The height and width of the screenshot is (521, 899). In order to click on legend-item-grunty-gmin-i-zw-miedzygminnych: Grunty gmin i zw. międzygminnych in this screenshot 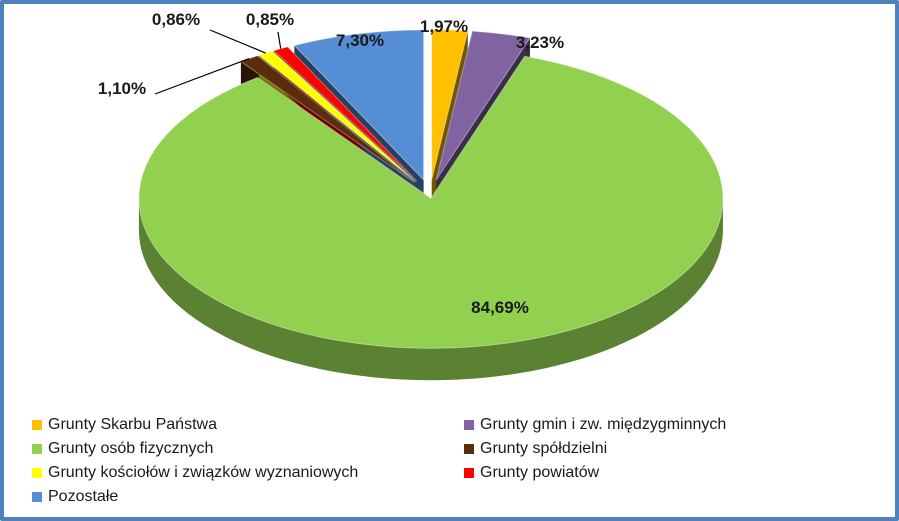, I will do `click(595, 425)`.